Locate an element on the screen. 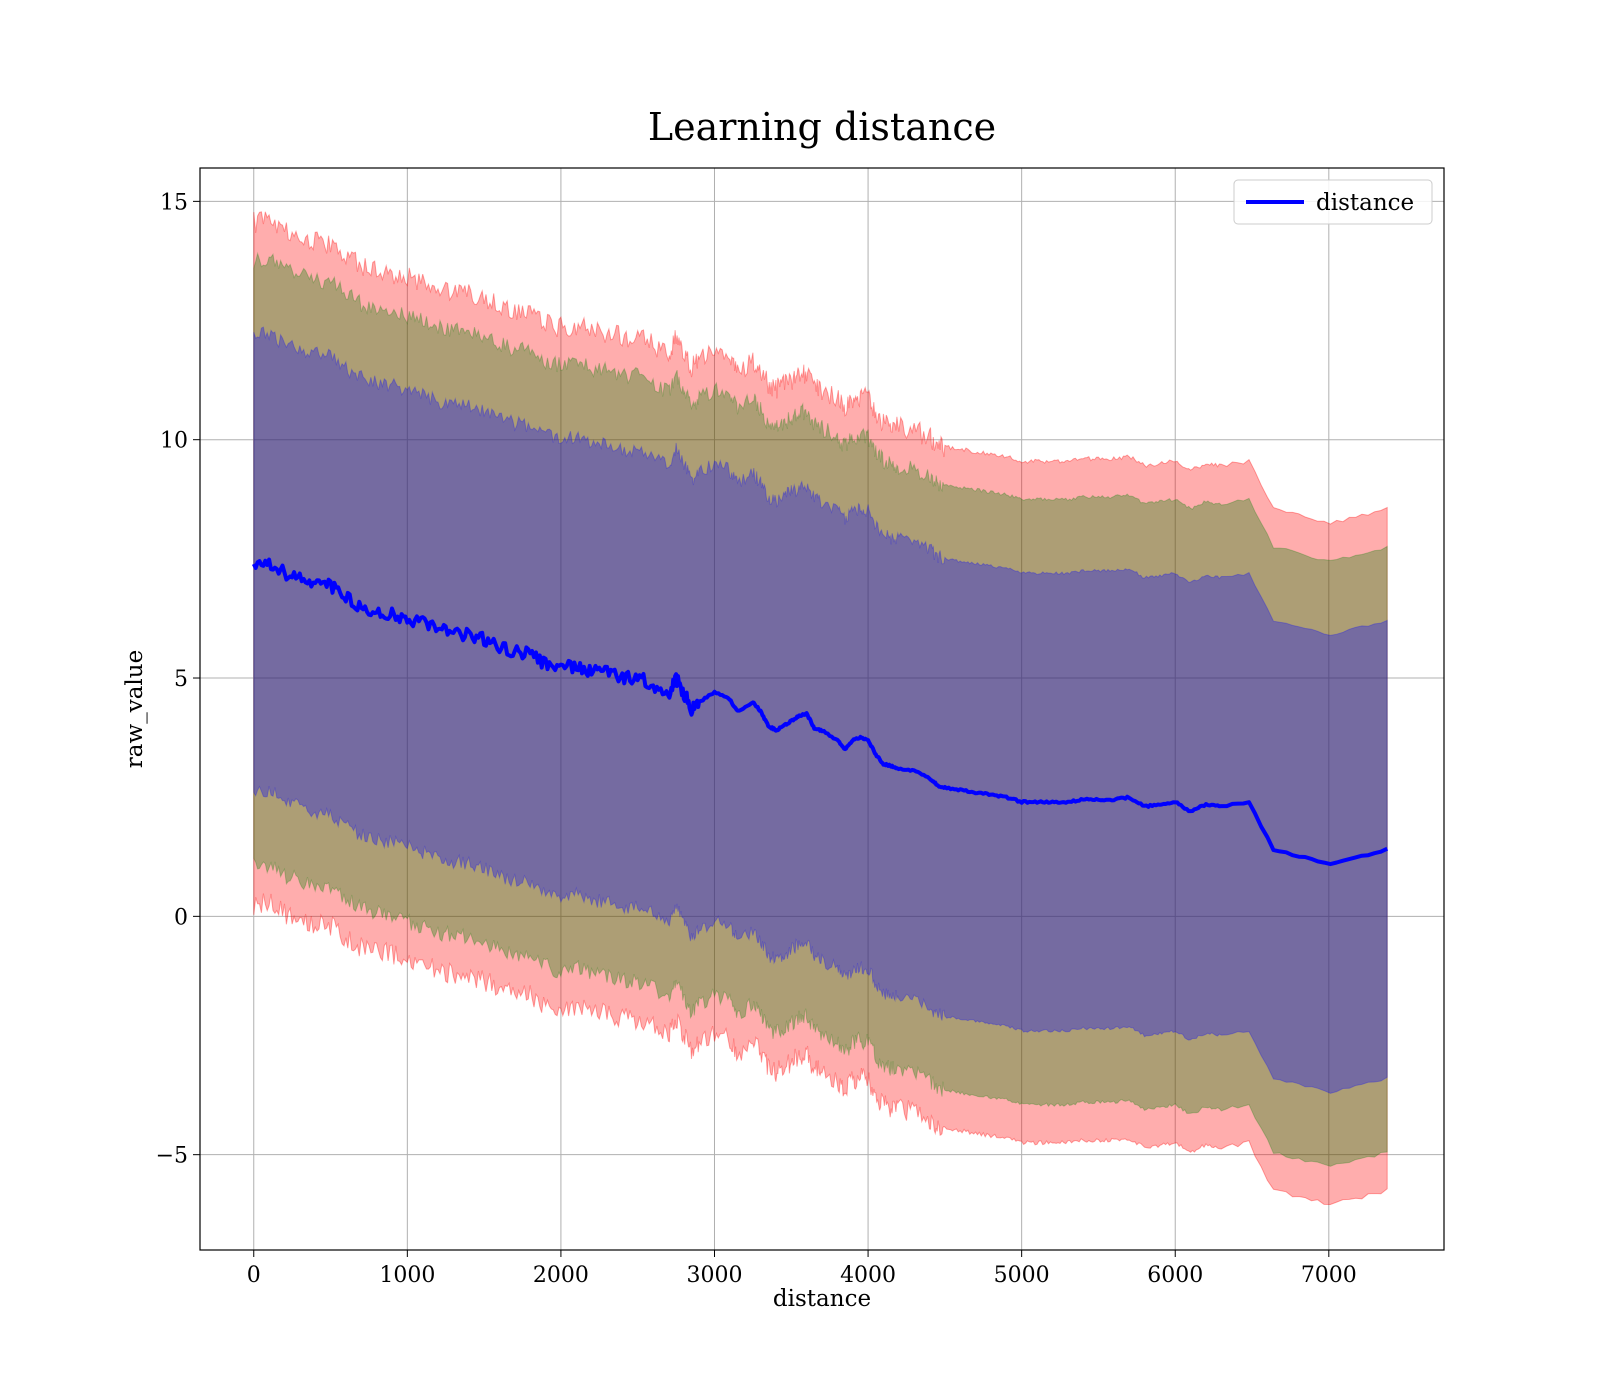  x-tick-label: 1000 is located at coordinates (407, 1275).